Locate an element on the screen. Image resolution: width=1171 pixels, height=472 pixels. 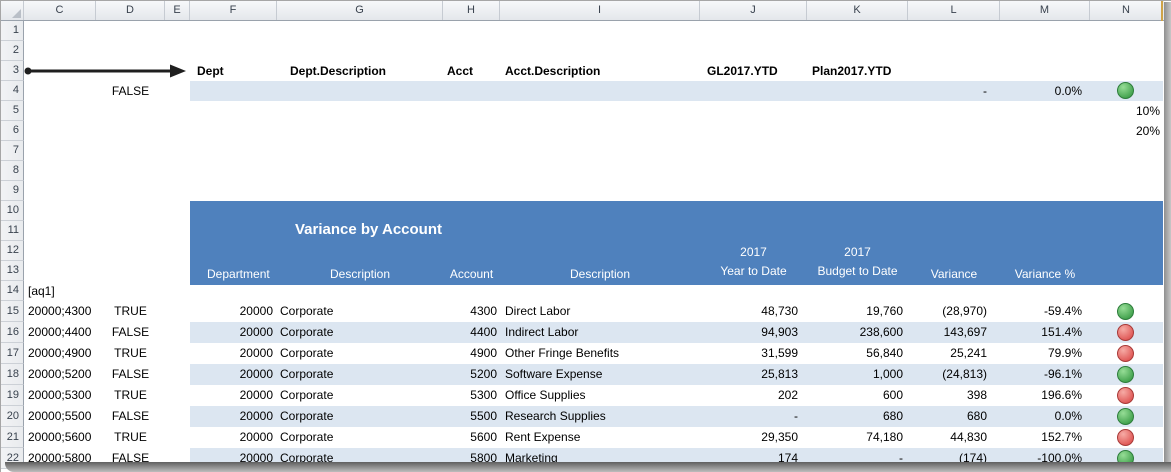
report-title: Variance by Account is located at coordinates (368, 229).